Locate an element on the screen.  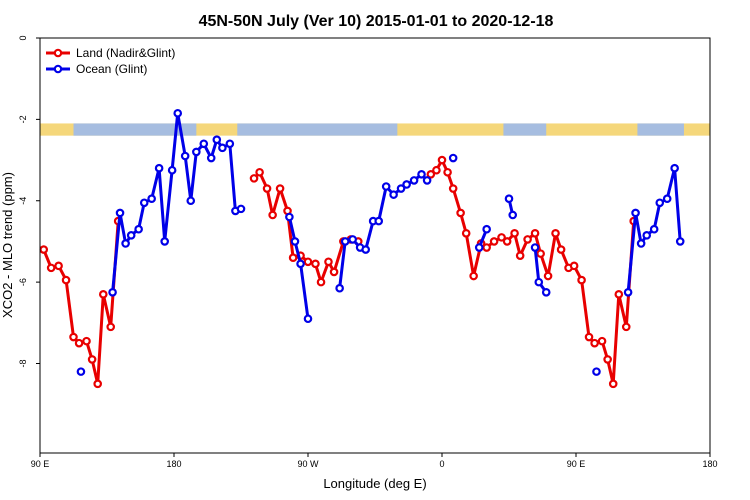
x-axis-label: Longitude (deg E) is located at coordinates (374, 483).